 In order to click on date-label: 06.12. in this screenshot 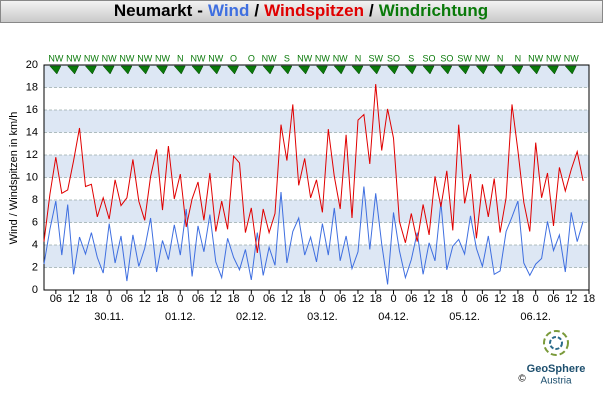, I will do `click(535, 317)`.